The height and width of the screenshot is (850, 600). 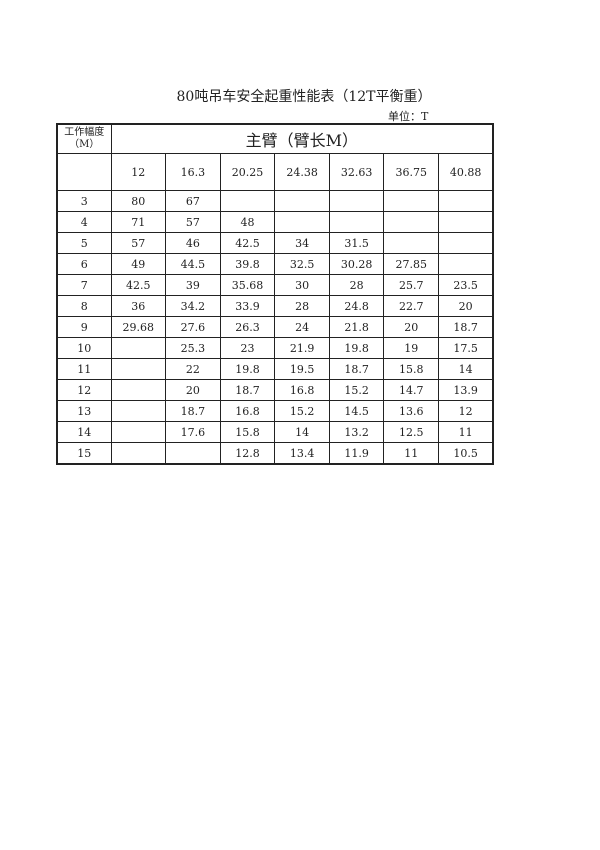 I want to click on capacity-cell: 13.2, so click(x=356, y=432).